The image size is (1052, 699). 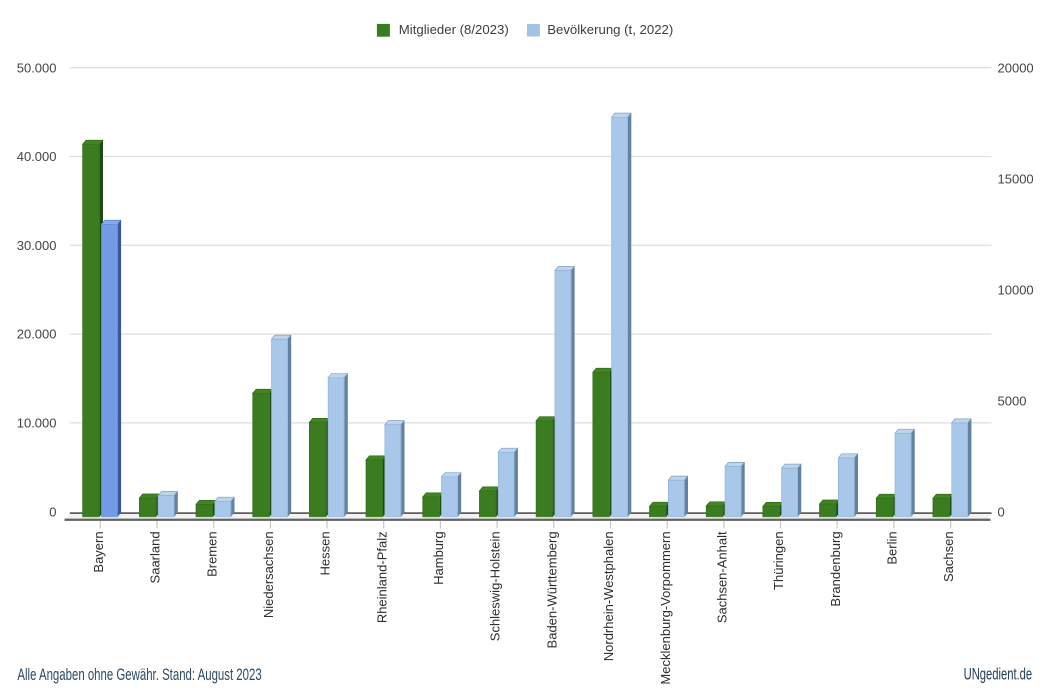 I want to click on svg-text: UNgedient.de, so click(x=998, y=673).